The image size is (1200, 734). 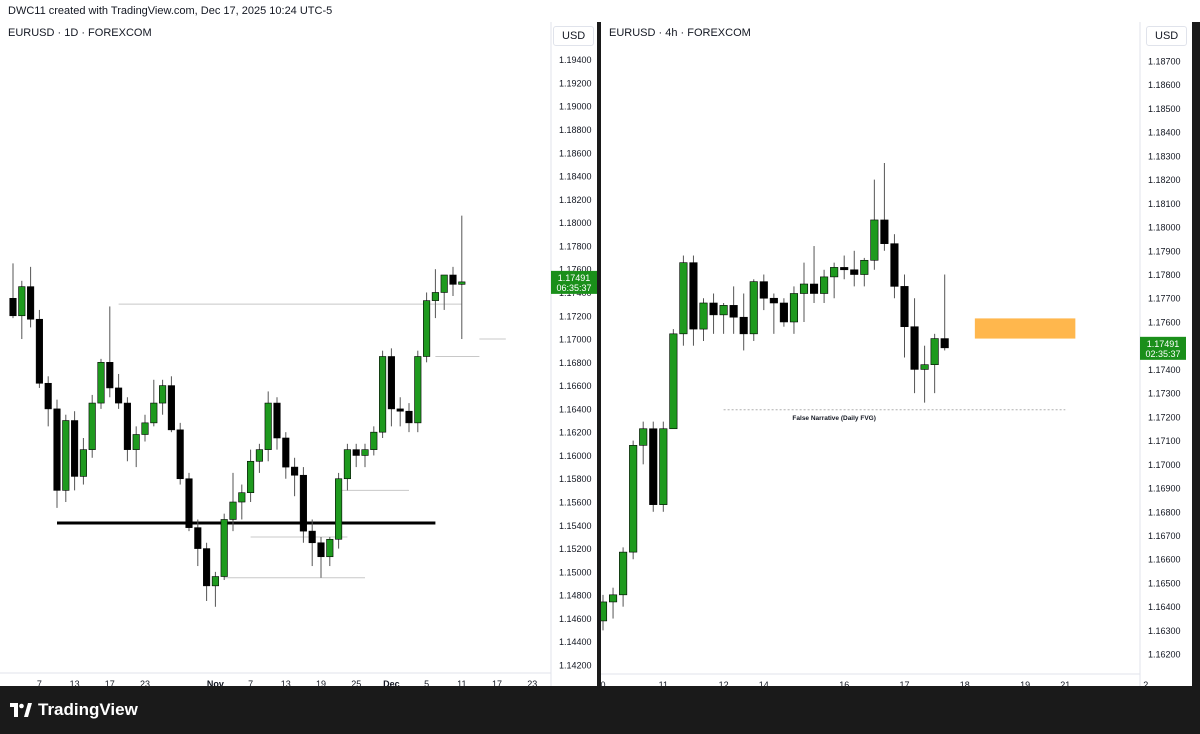 I want to click on y-tick-label: 1.18000, so click(x=575, y=223).